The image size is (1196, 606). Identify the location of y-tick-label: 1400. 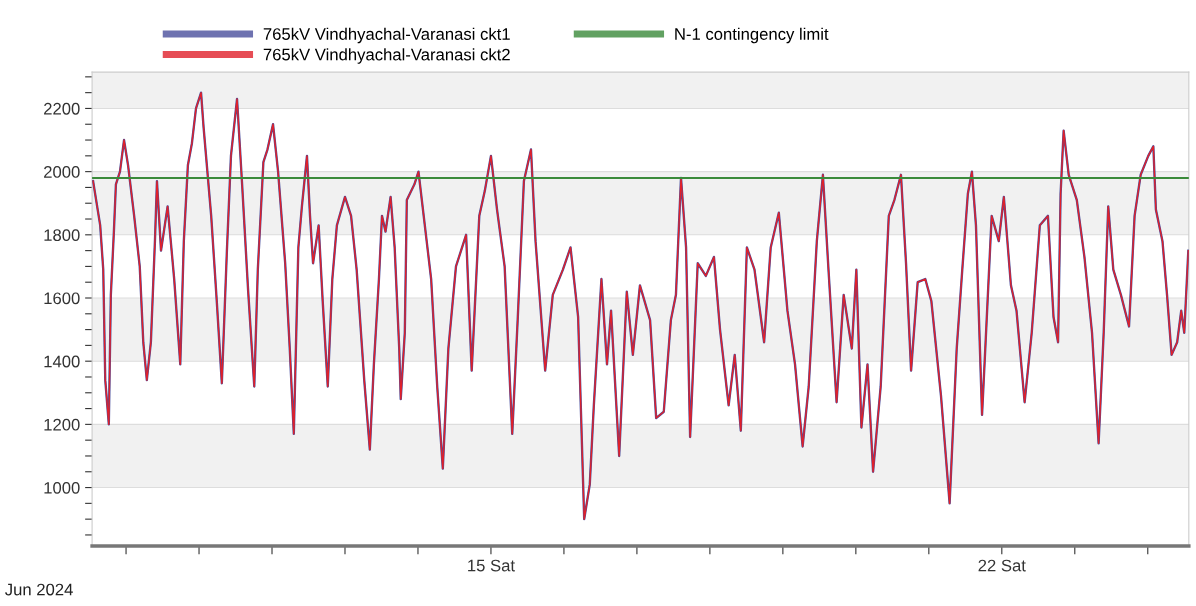
(62, 361).